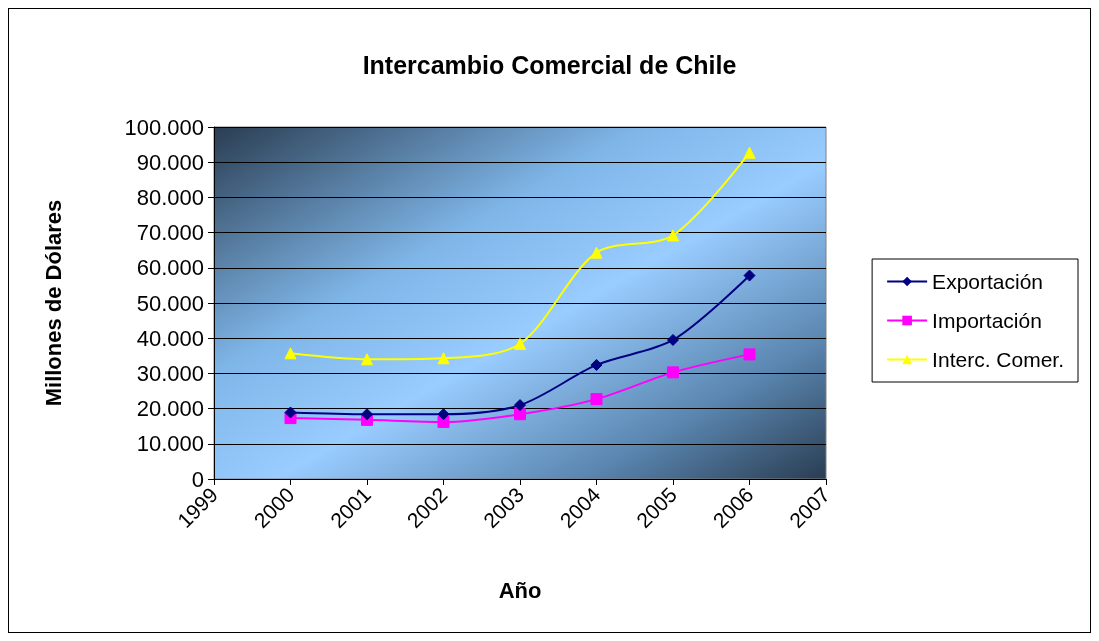  I want to click on y-tick-label: 90.000, so click(170, 162).